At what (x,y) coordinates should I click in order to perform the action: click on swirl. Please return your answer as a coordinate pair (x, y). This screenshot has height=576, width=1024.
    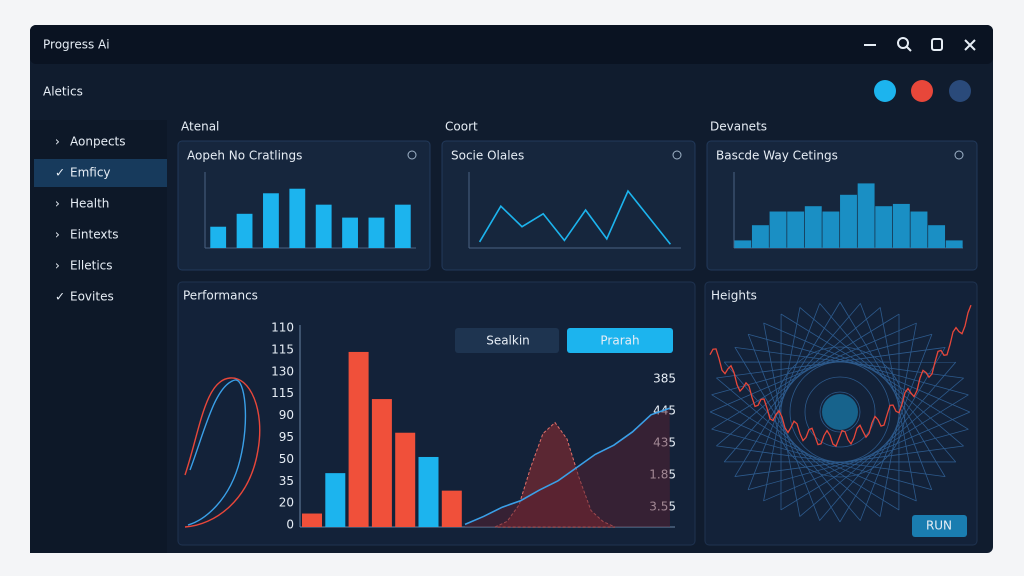
    Looking at the image, I should click on (217, 452).